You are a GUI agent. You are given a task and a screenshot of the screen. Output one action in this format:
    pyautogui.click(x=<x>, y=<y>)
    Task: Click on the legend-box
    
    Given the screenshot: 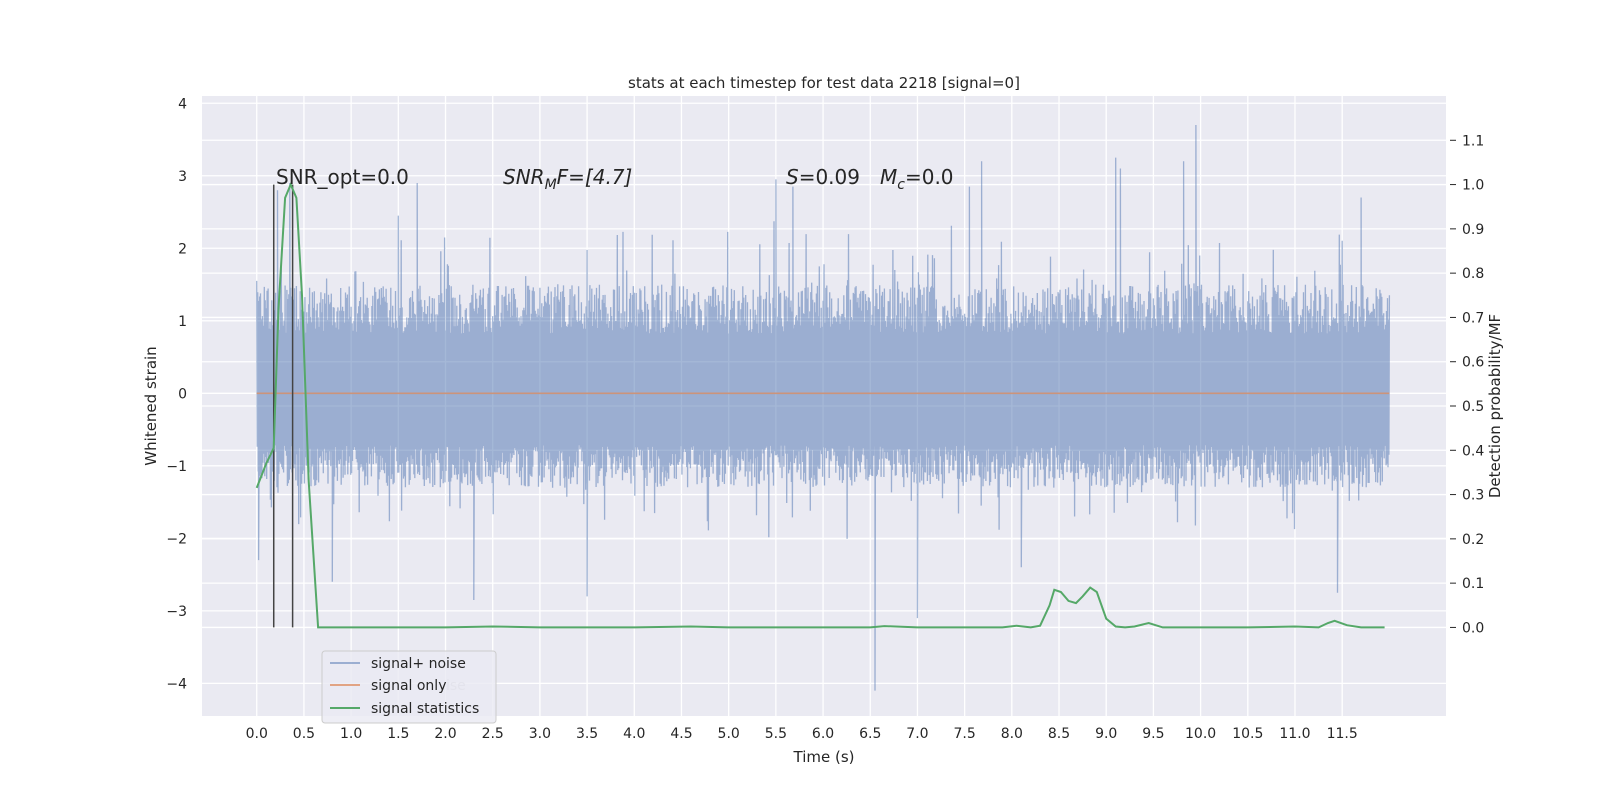 What is the action you would take?
    pyautogui.click(x=409, y=687)
    